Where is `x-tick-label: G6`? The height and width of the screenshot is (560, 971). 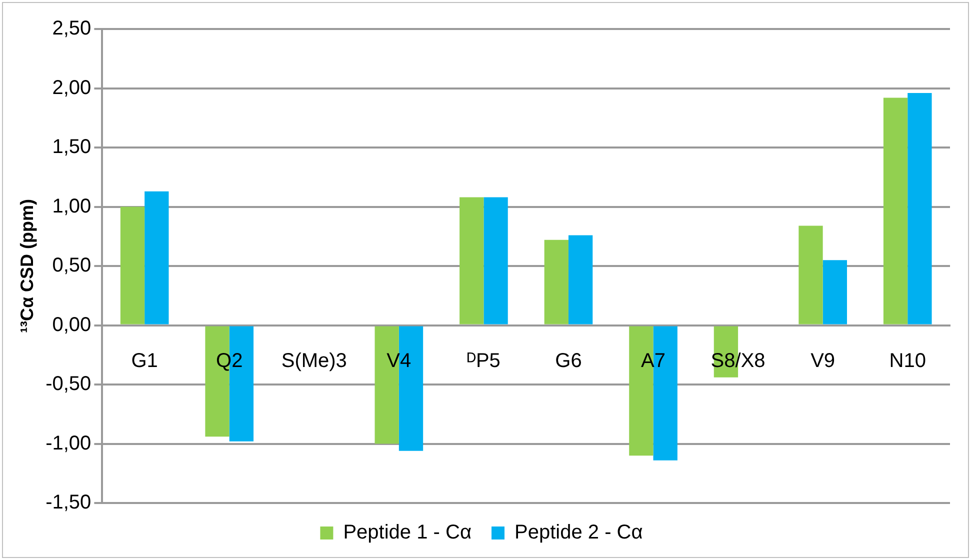
x-tick-label: G6 is located at coordinates (568, 361).